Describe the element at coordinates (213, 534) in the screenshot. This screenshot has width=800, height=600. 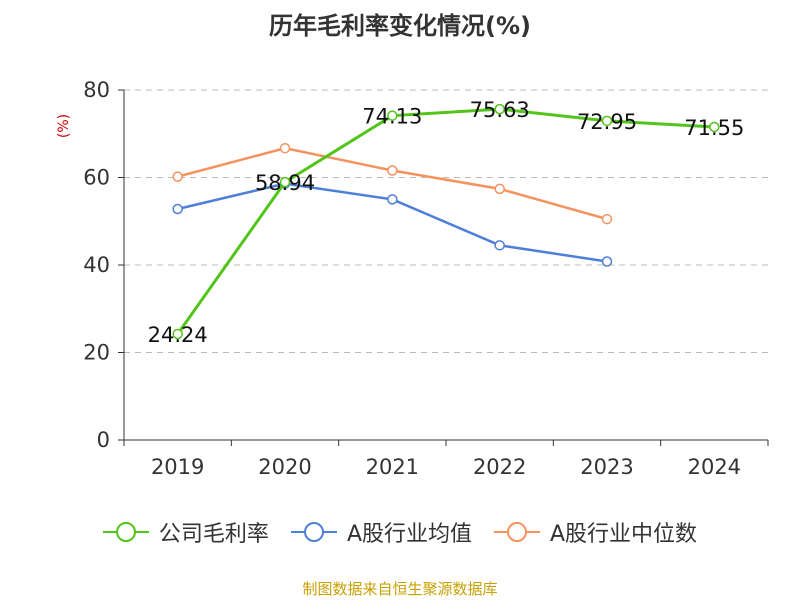
I see `legend-label: 公司毛利率` at that location.